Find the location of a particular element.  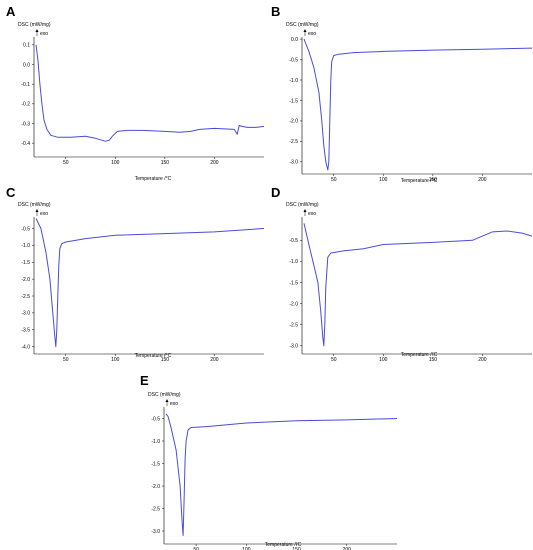

panel-letter: C is located at coordinates (11, 192).